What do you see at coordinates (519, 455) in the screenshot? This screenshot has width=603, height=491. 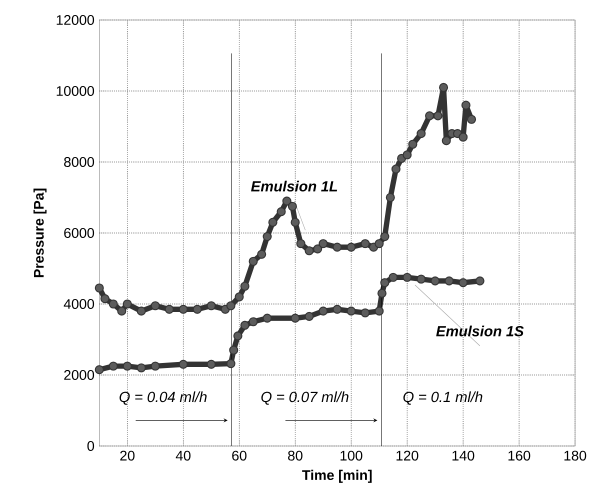 I see `x-tick-label: 160` at bounding box center [519, 455].